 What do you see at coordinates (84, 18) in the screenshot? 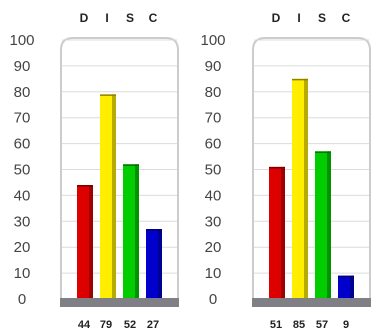
I see `chart-1-category-d: D` at bounding box center [84, 18].